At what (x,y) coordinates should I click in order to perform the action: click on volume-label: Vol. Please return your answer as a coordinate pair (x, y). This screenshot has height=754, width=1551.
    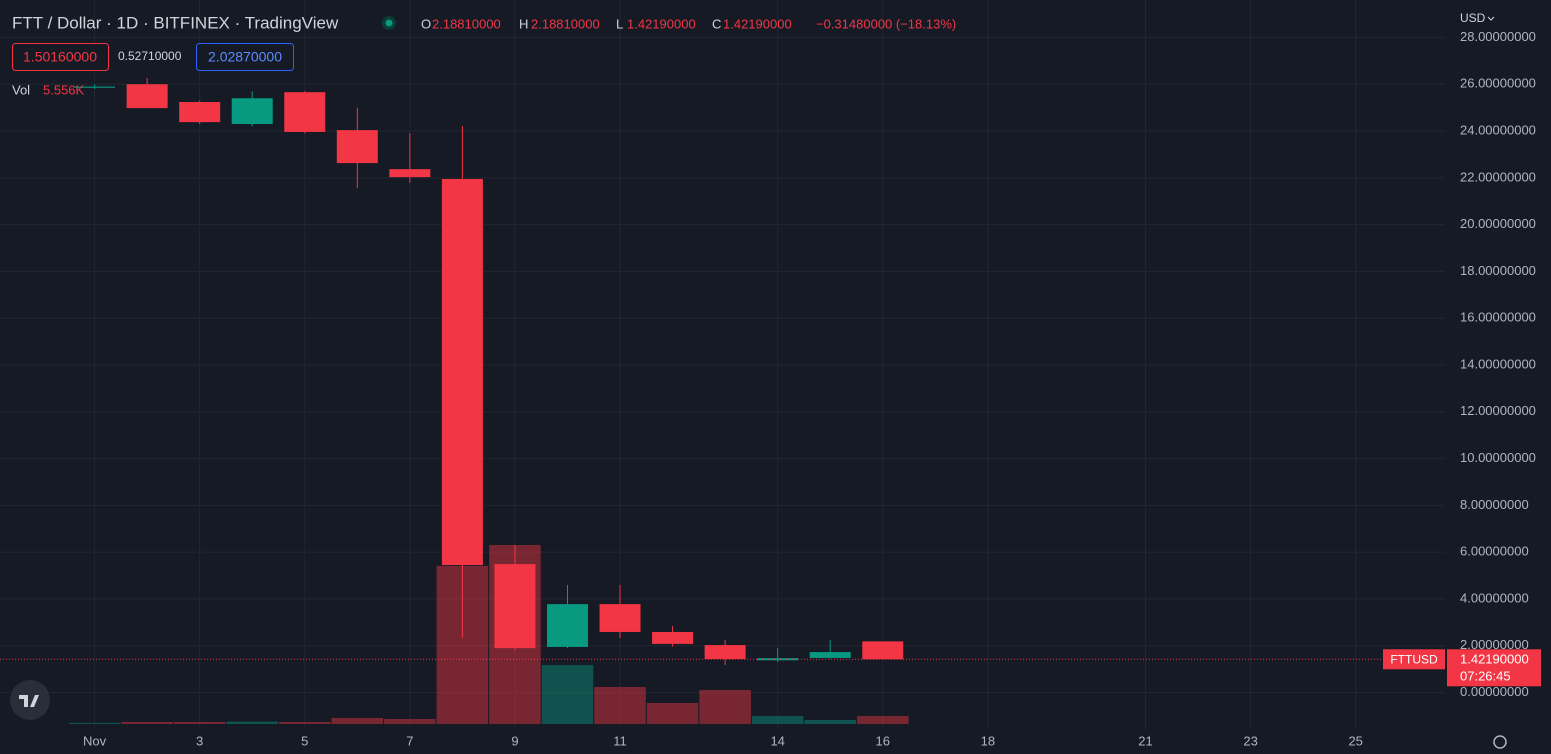
    Looking at the image, I should click on (21, 89).